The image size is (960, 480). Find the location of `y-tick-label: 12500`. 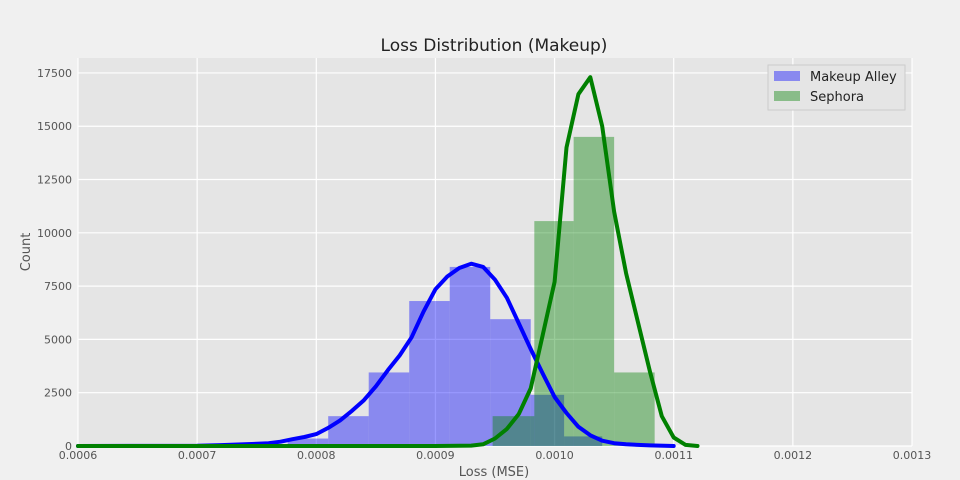

y-tick-label: 12500 is located at coordinates (54, 180).